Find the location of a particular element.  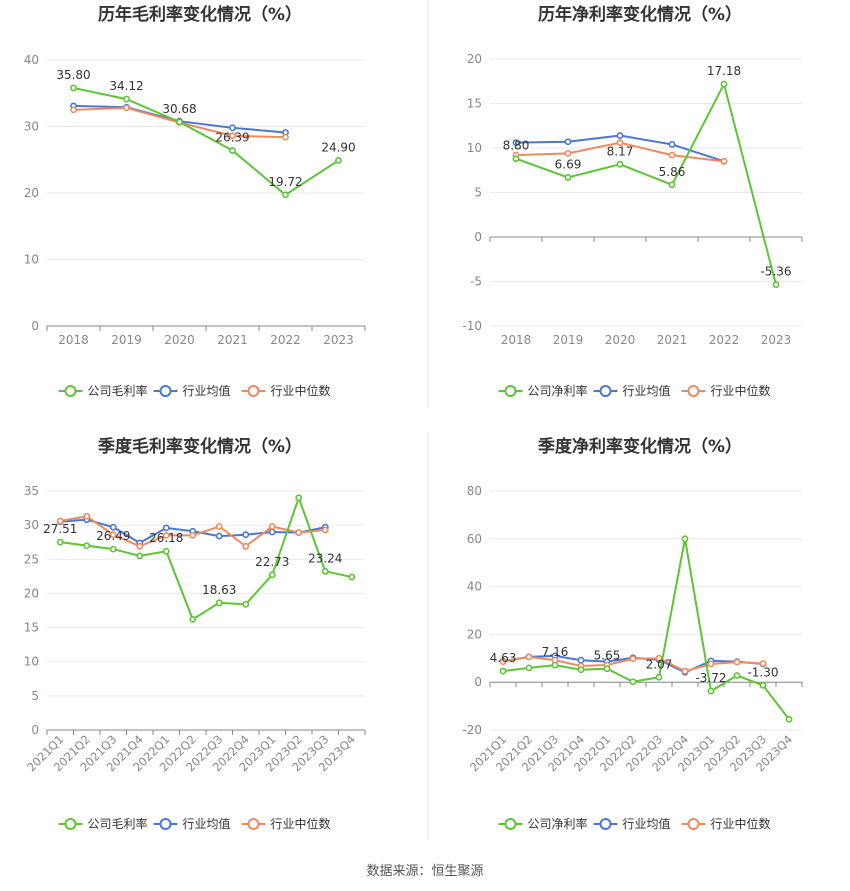

data-label: 5.65 is located at coordinates (607, 656).